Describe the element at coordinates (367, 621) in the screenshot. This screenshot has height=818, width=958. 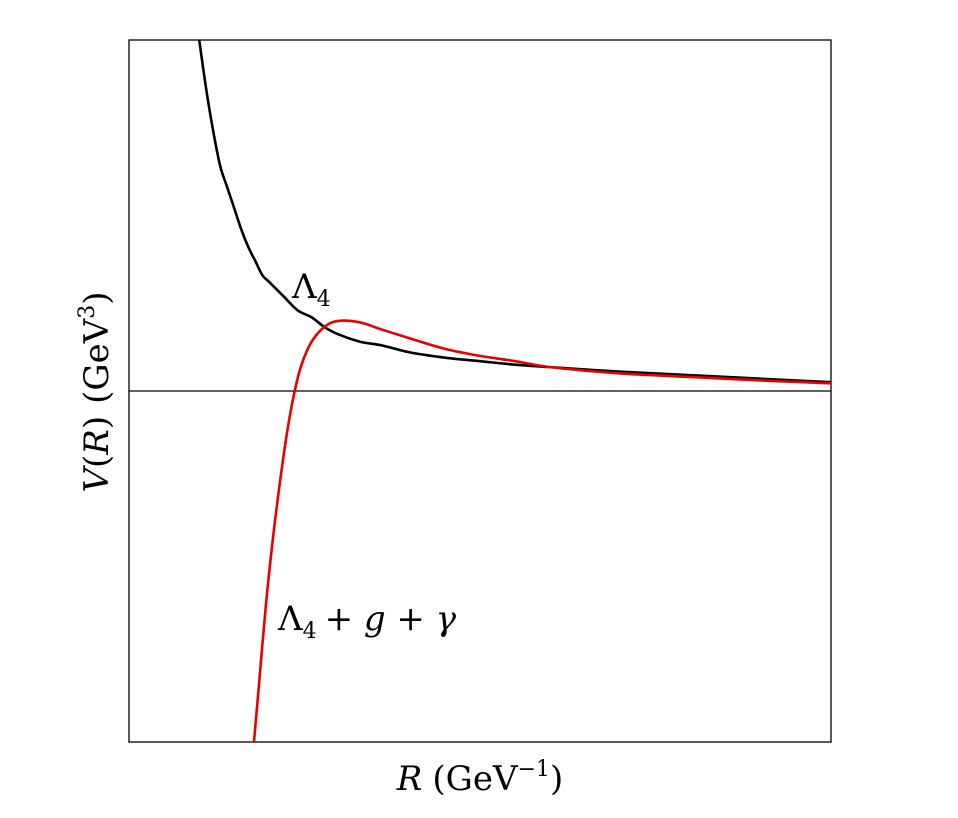
I see `series-label-lambda4-g-gamma: Λ4 + g + γ` at that location.